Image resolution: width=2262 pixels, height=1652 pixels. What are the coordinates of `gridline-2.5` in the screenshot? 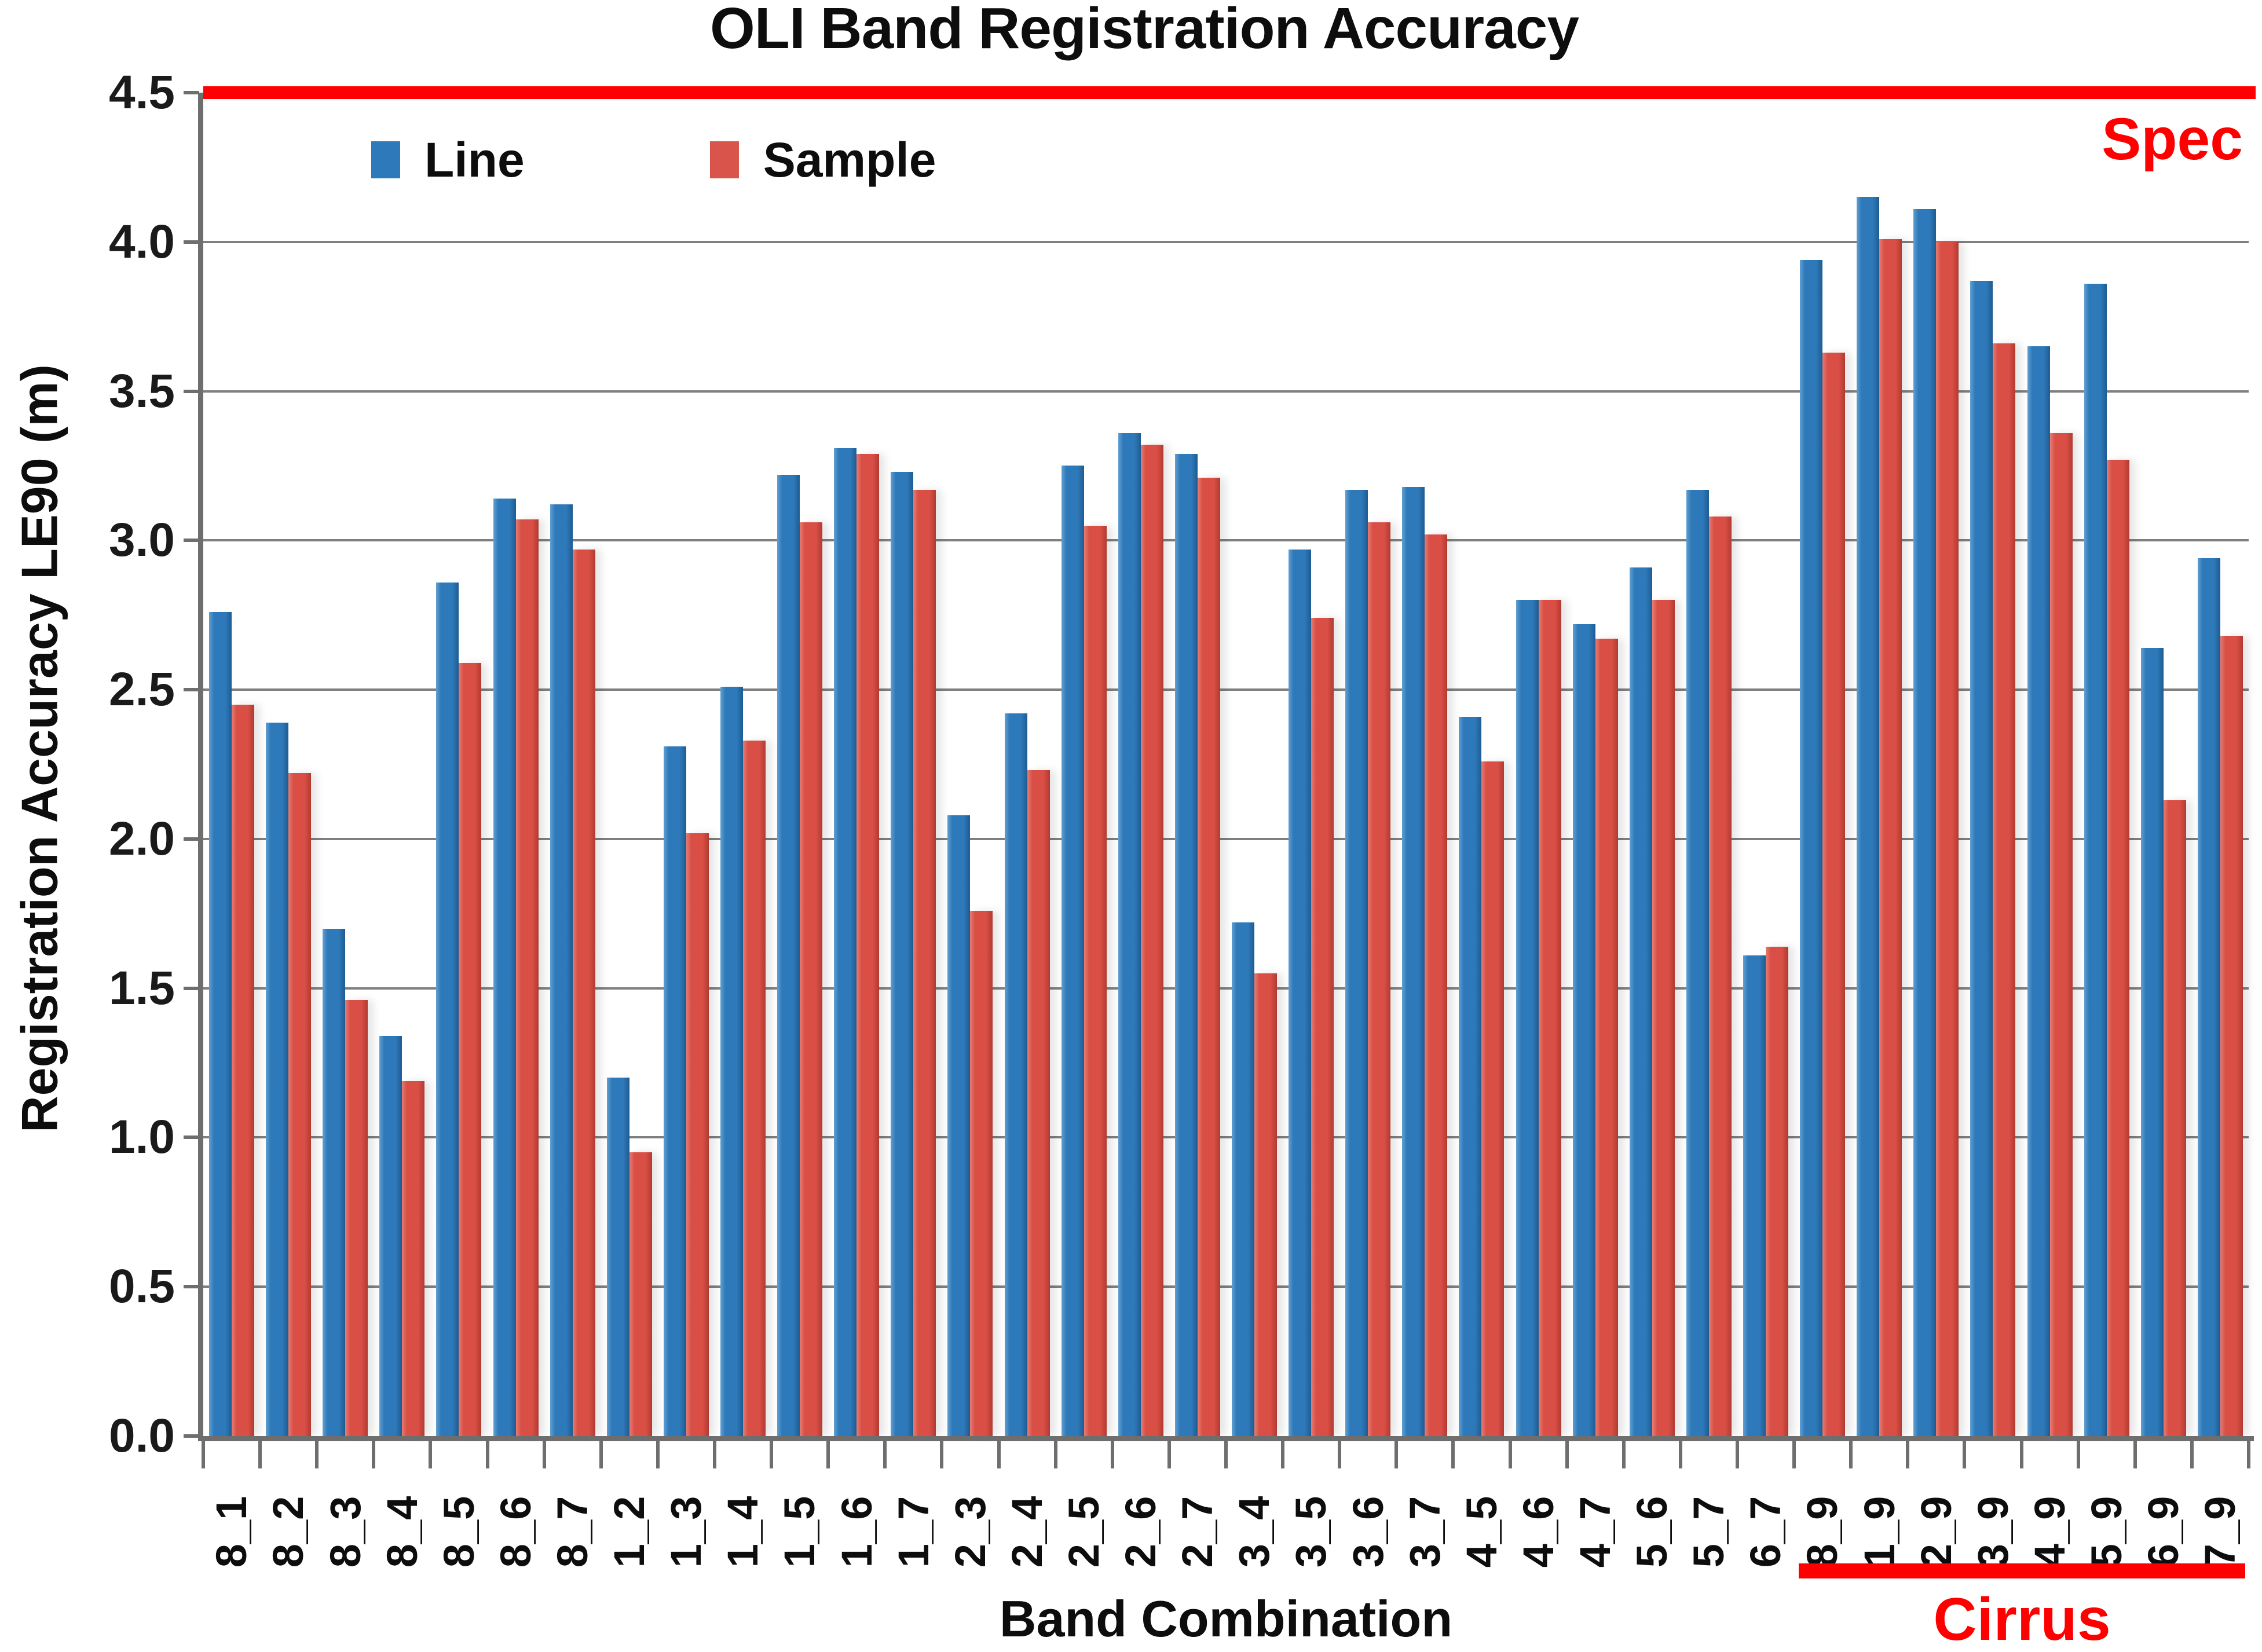 It's located at (1226, 690).